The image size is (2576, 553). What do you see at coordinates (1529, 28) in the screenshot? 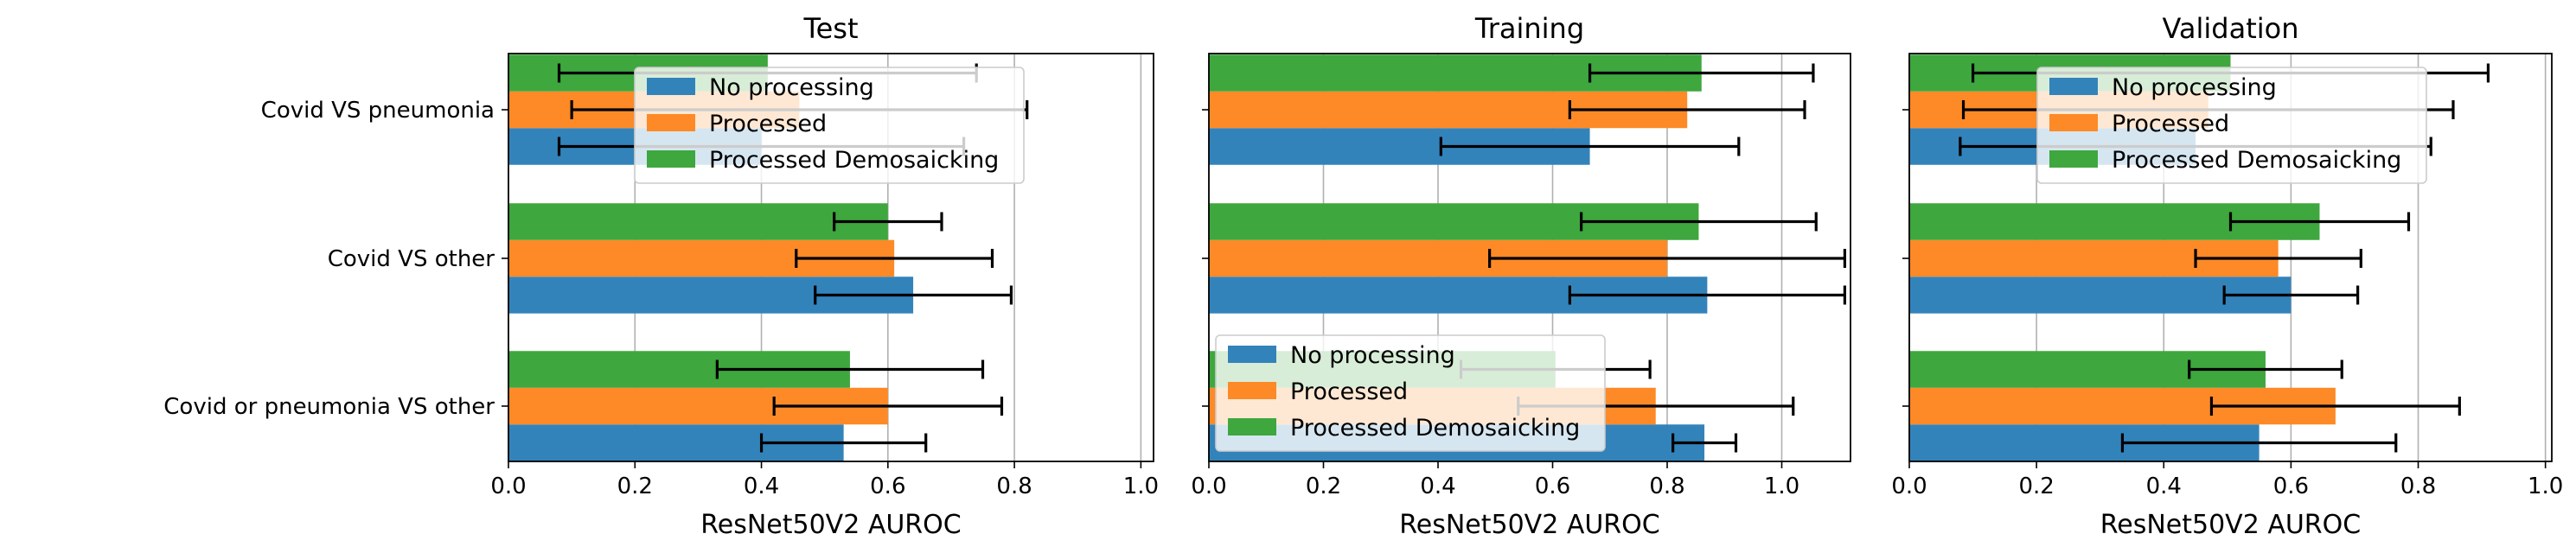
I see `panel-title: Training` at bounding box center [1529, 28].